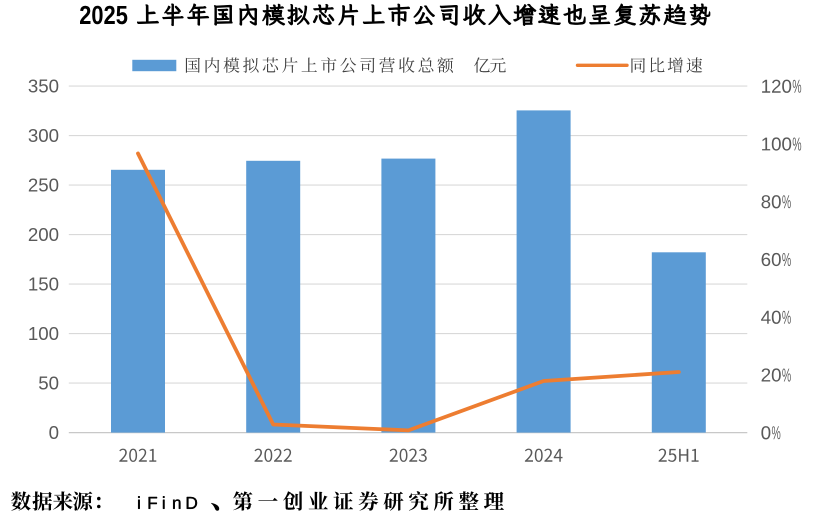  Describe the element at coordinates (54, 432) in the screenshot. I see `svg-text: 0` at that location.